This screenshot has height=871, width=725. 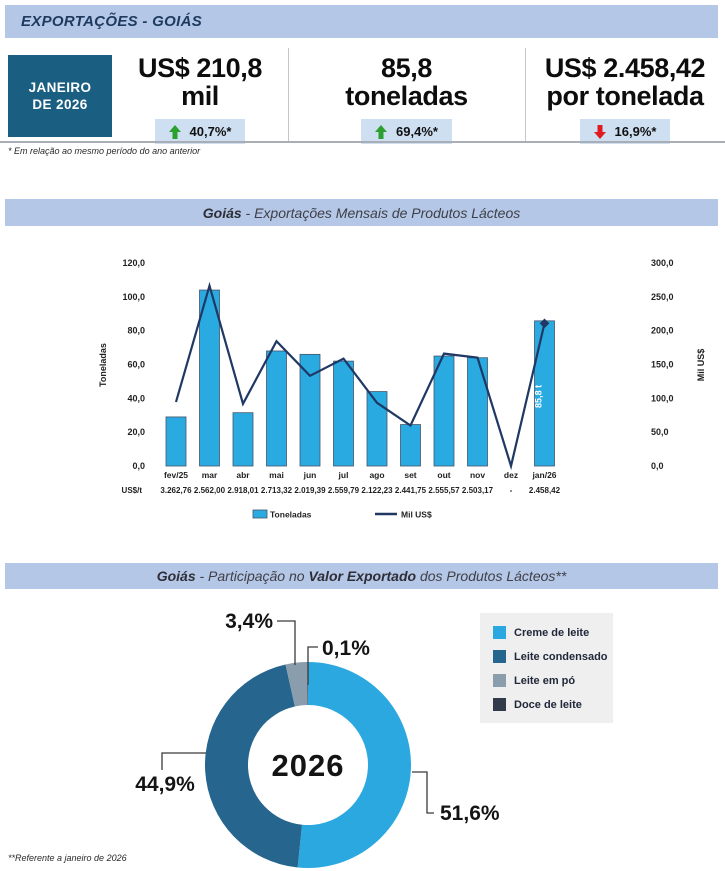 I want to click on page-title-band: EXPORTAÇÕES - GOIÁS, so click(x=361, y=21).